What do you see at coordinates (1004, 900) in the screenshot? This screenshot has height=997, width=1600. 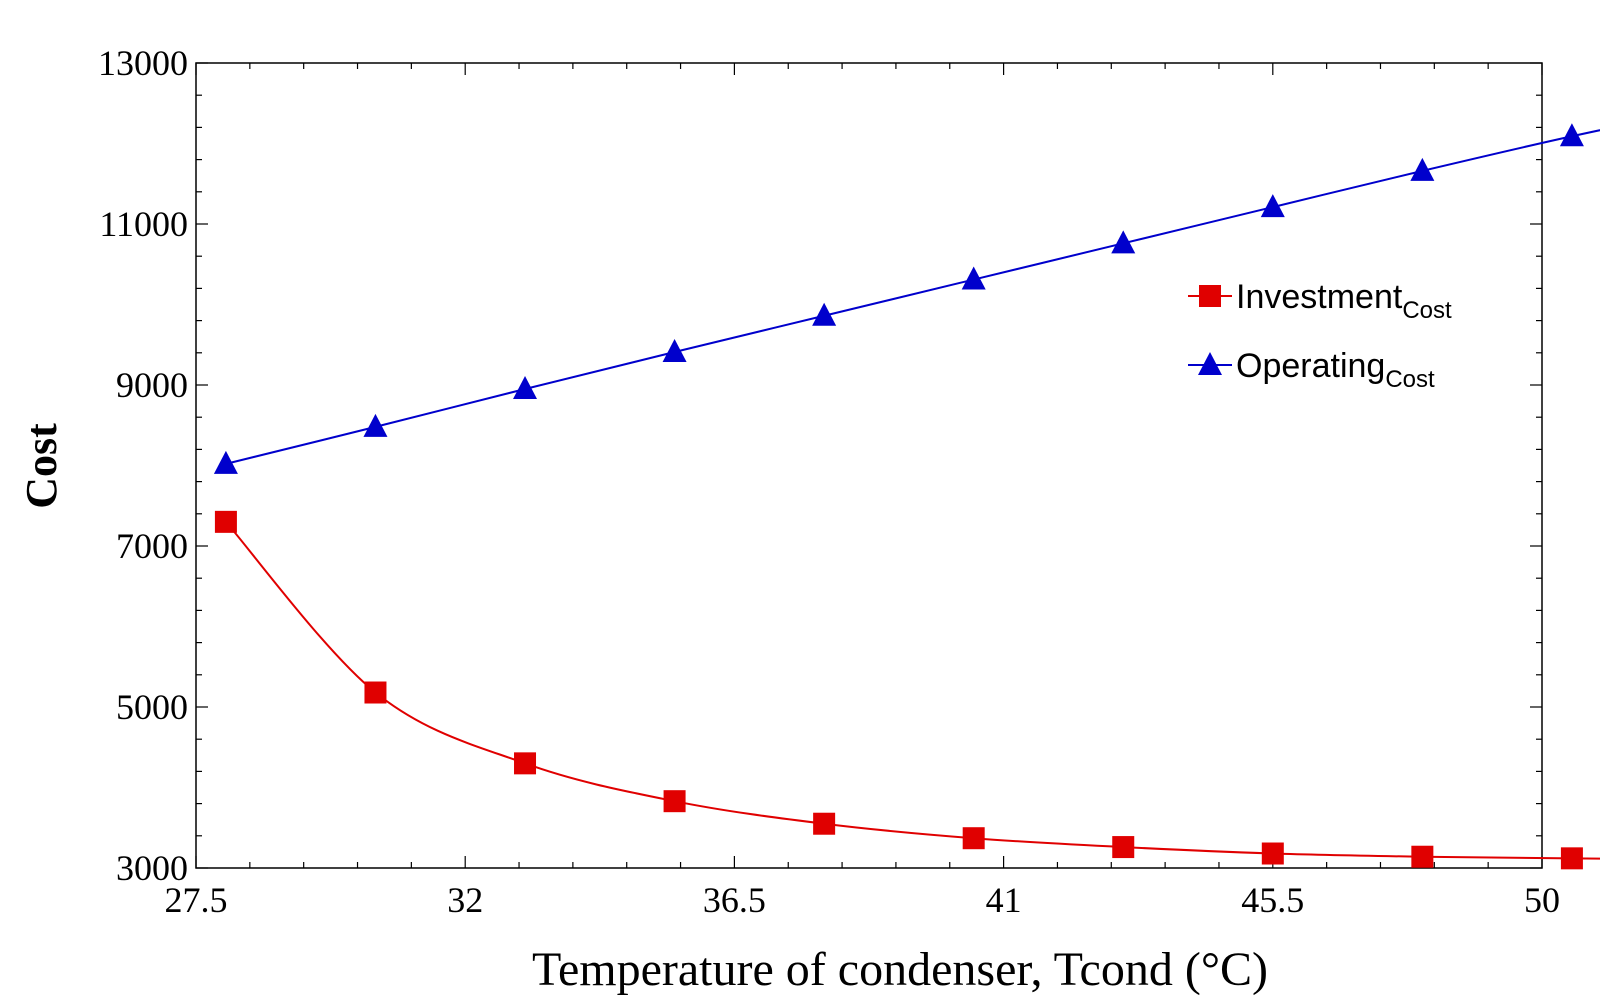 I see `x-tick-label: 41` at bounding box center [1004, 900].